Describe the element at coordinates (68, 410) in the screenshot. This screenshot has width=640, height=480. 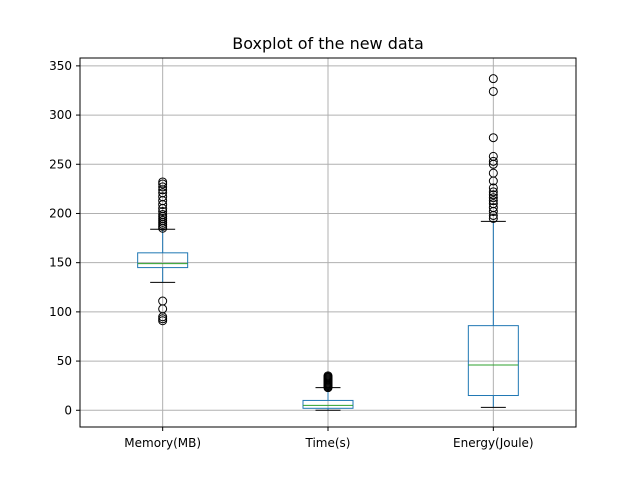
I see `y-tick-label: 0` at that location.